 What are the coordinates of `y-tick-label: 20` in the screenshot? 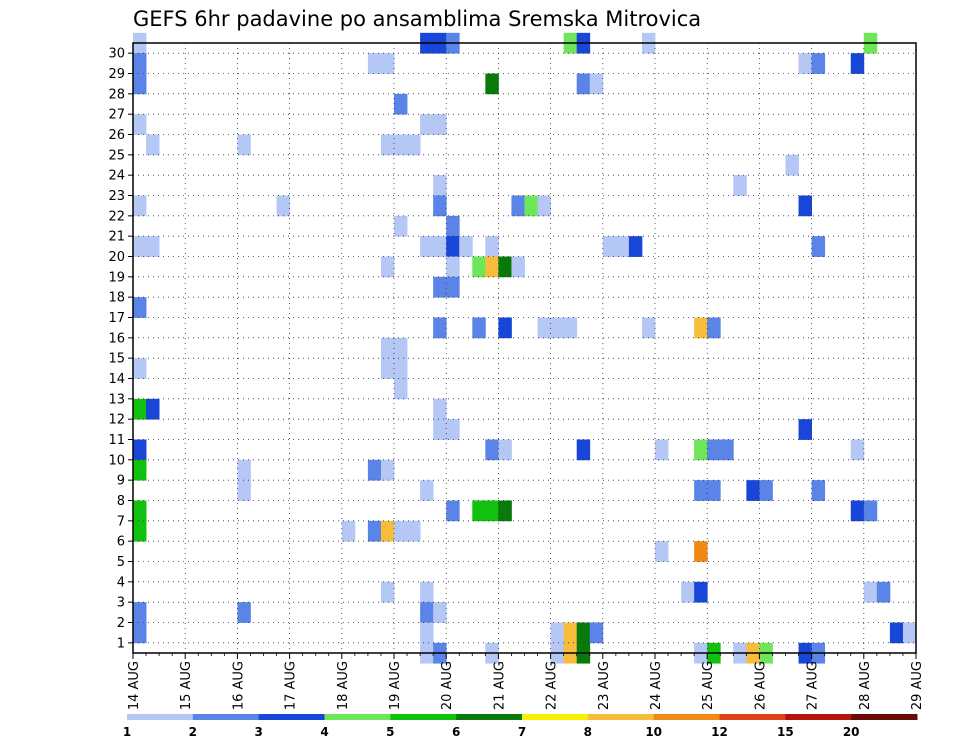 It's located at (116, 257).